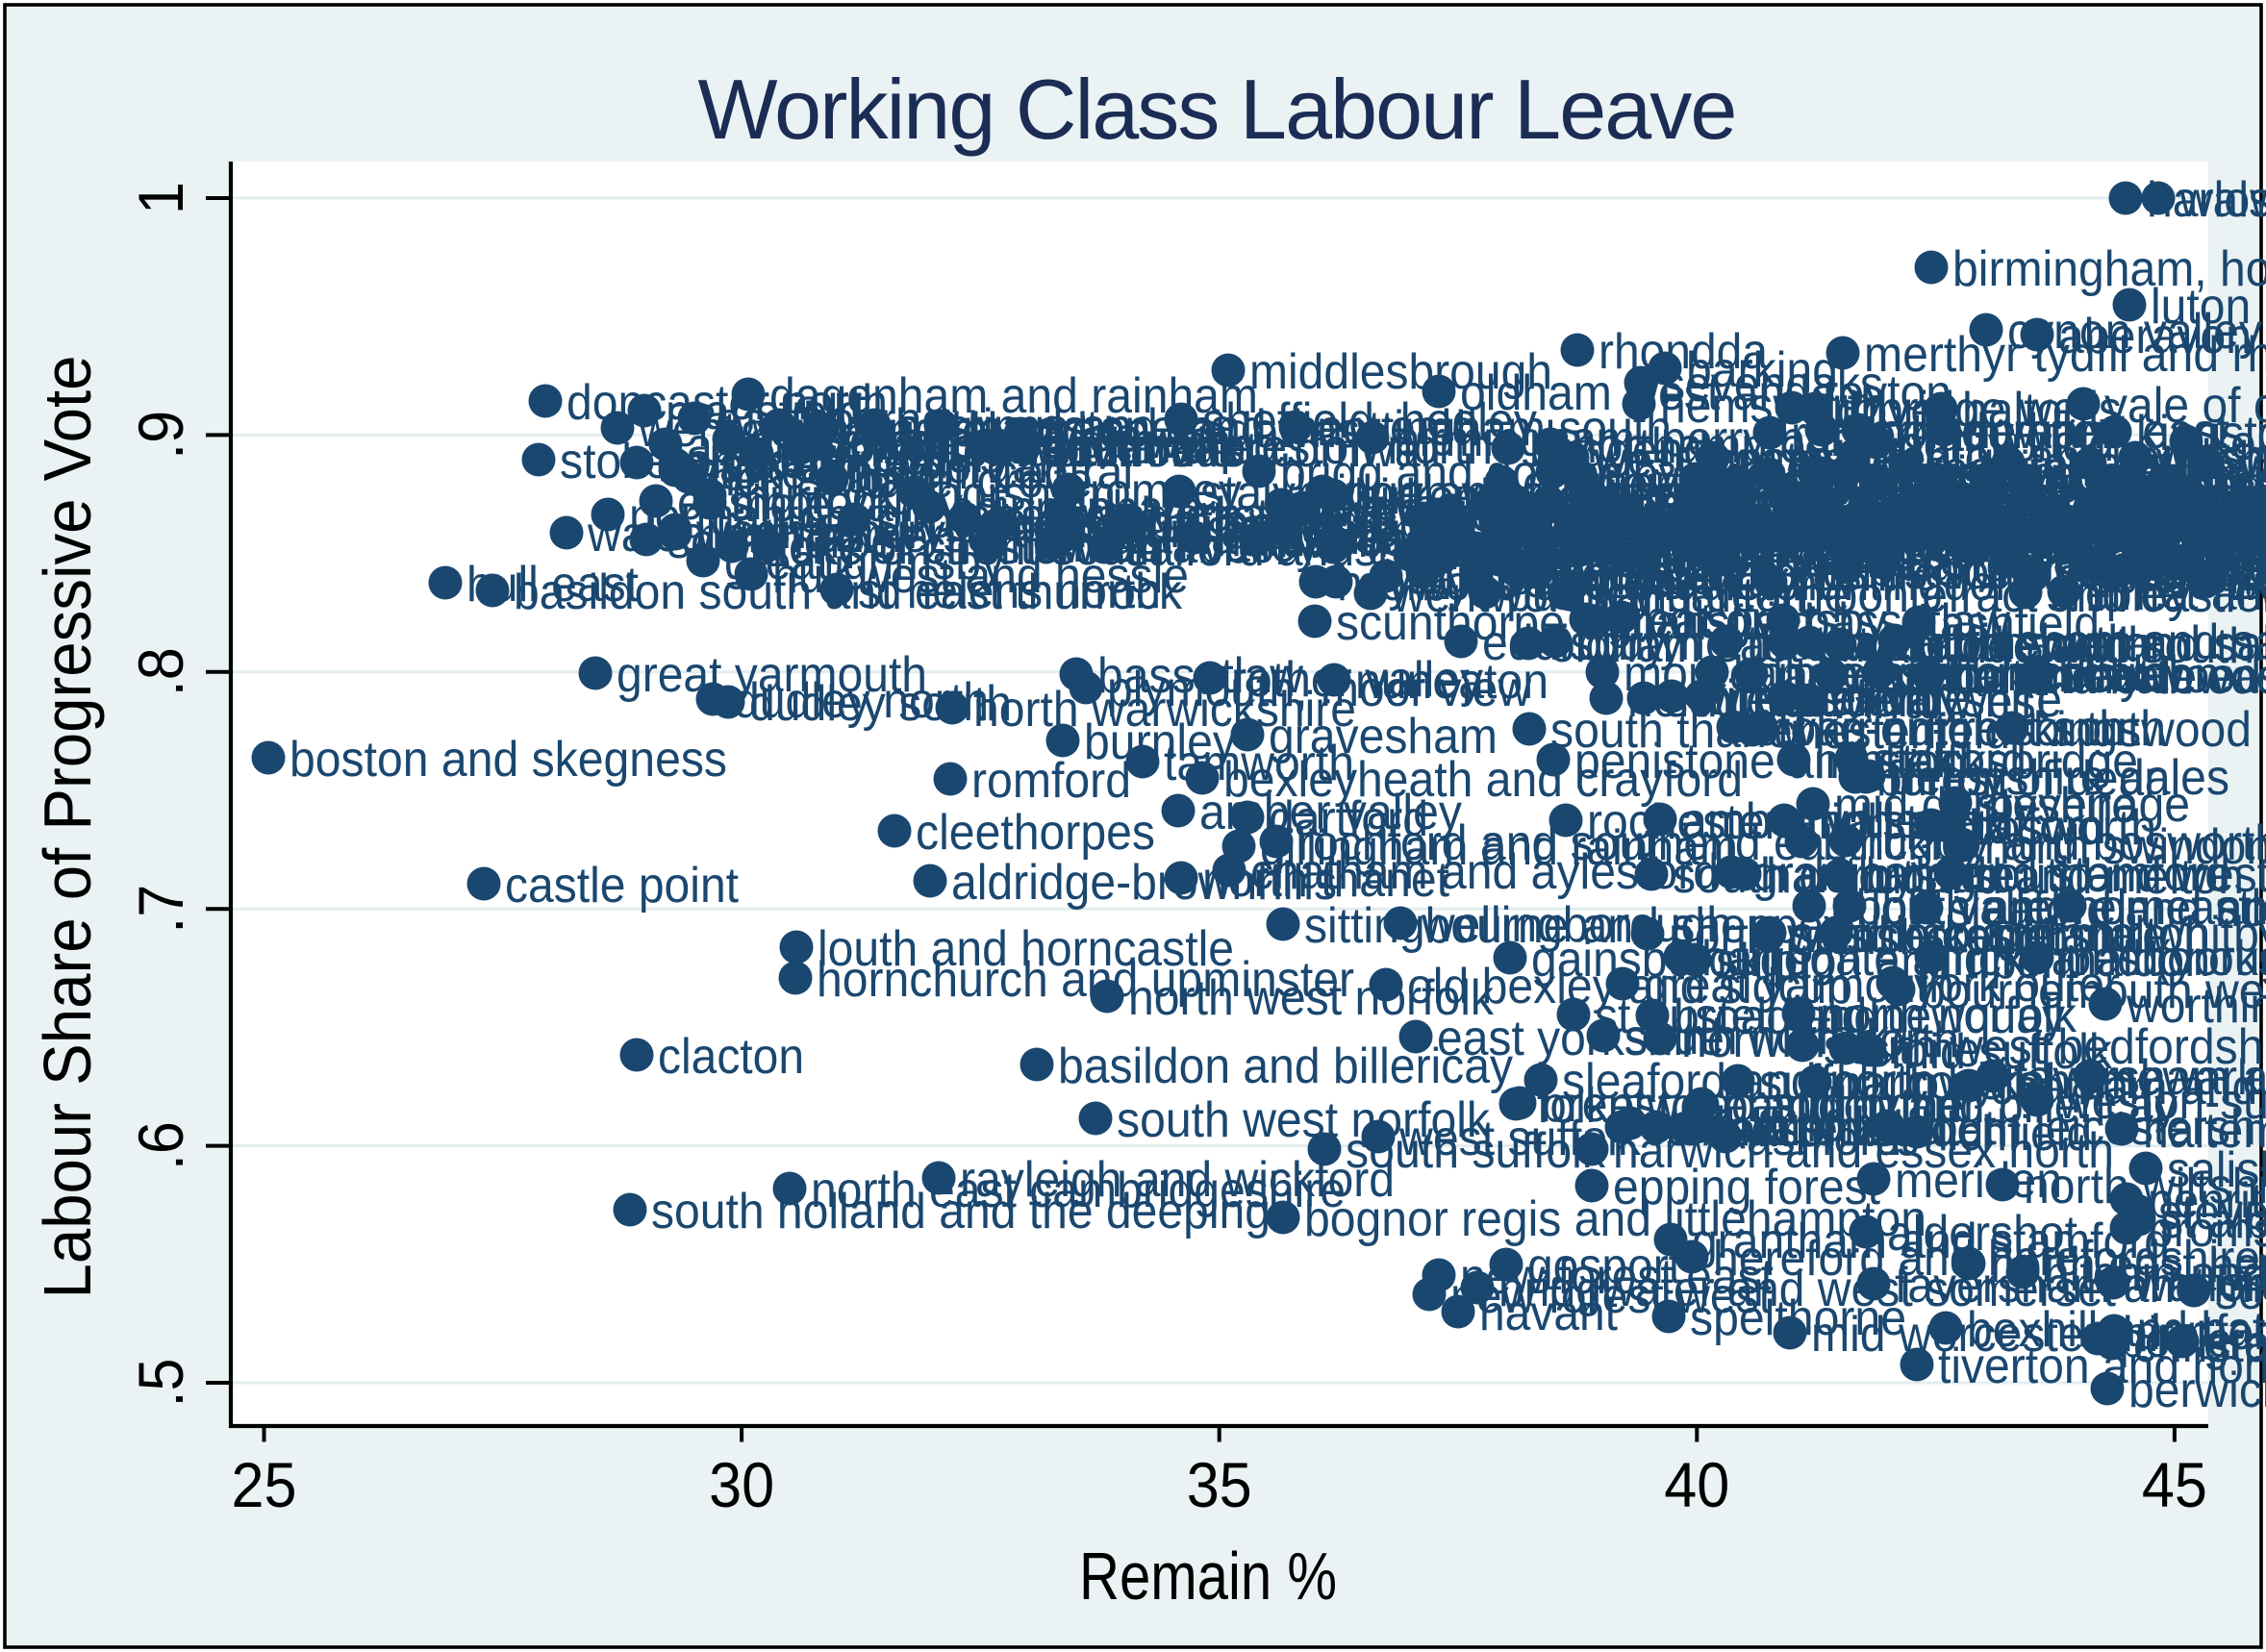 The height and width of the screenshot is (1652, 2266). What do you see at coordinates (2017, 985) in the screenshot?
I see `svg-text: york outer` at bounding box center [2017, 985].